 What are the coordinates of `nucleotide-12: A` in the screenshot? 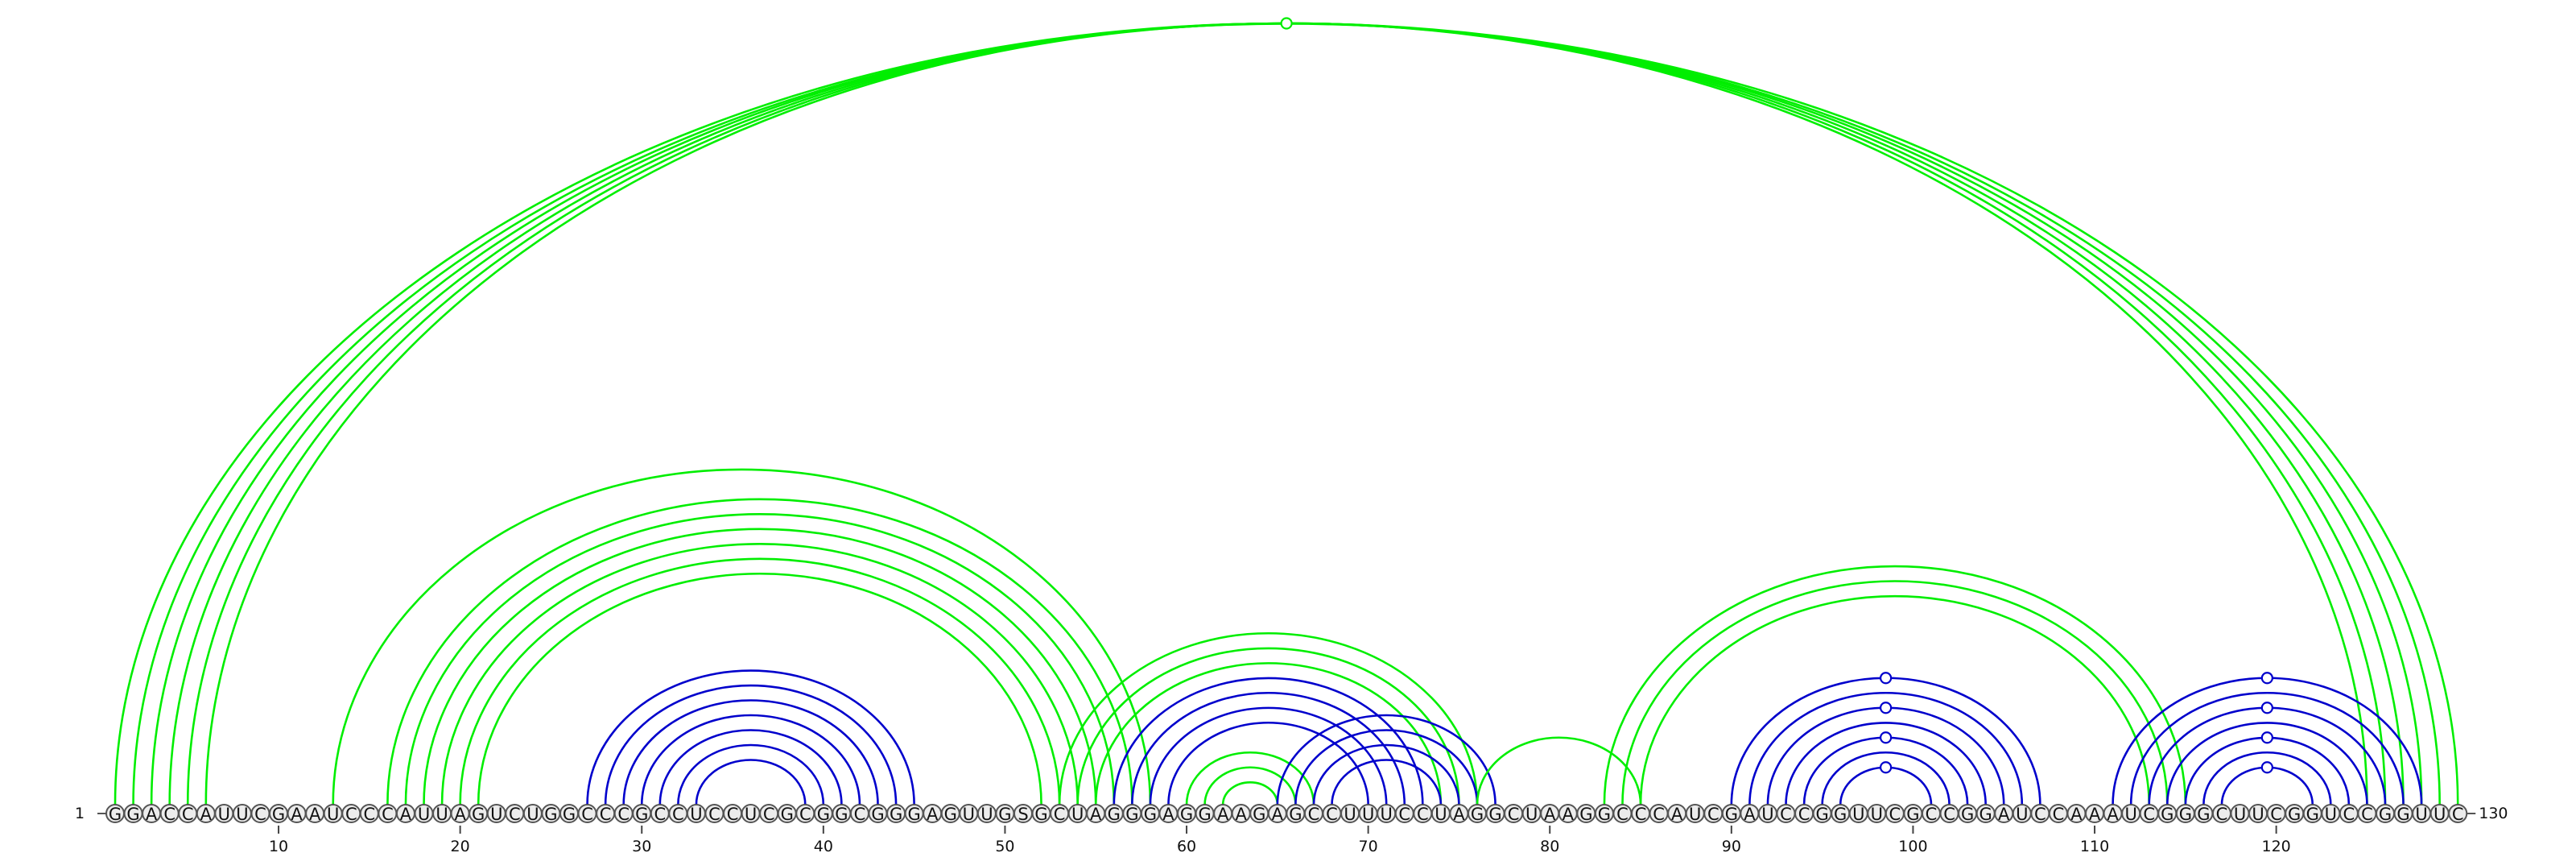 It's located at (315, 814).